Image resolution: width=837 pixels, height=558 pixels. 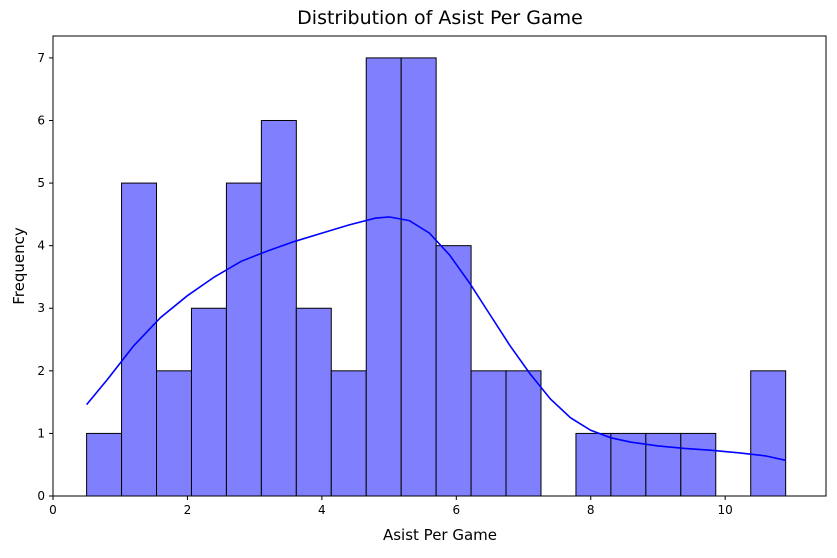 What do you see at coordinates (41, 371) in the screenshot?
I see `y-tick-label: 2` at bounding box center [41, 371].